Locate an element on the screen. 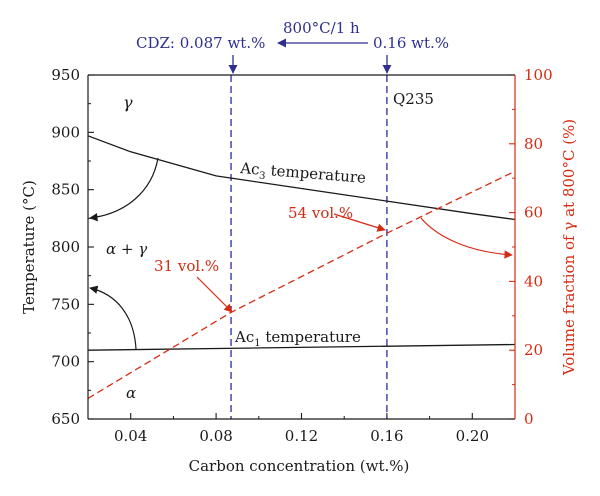  ac3-to-left-axis-arrow is located at coordinates (124, 189).